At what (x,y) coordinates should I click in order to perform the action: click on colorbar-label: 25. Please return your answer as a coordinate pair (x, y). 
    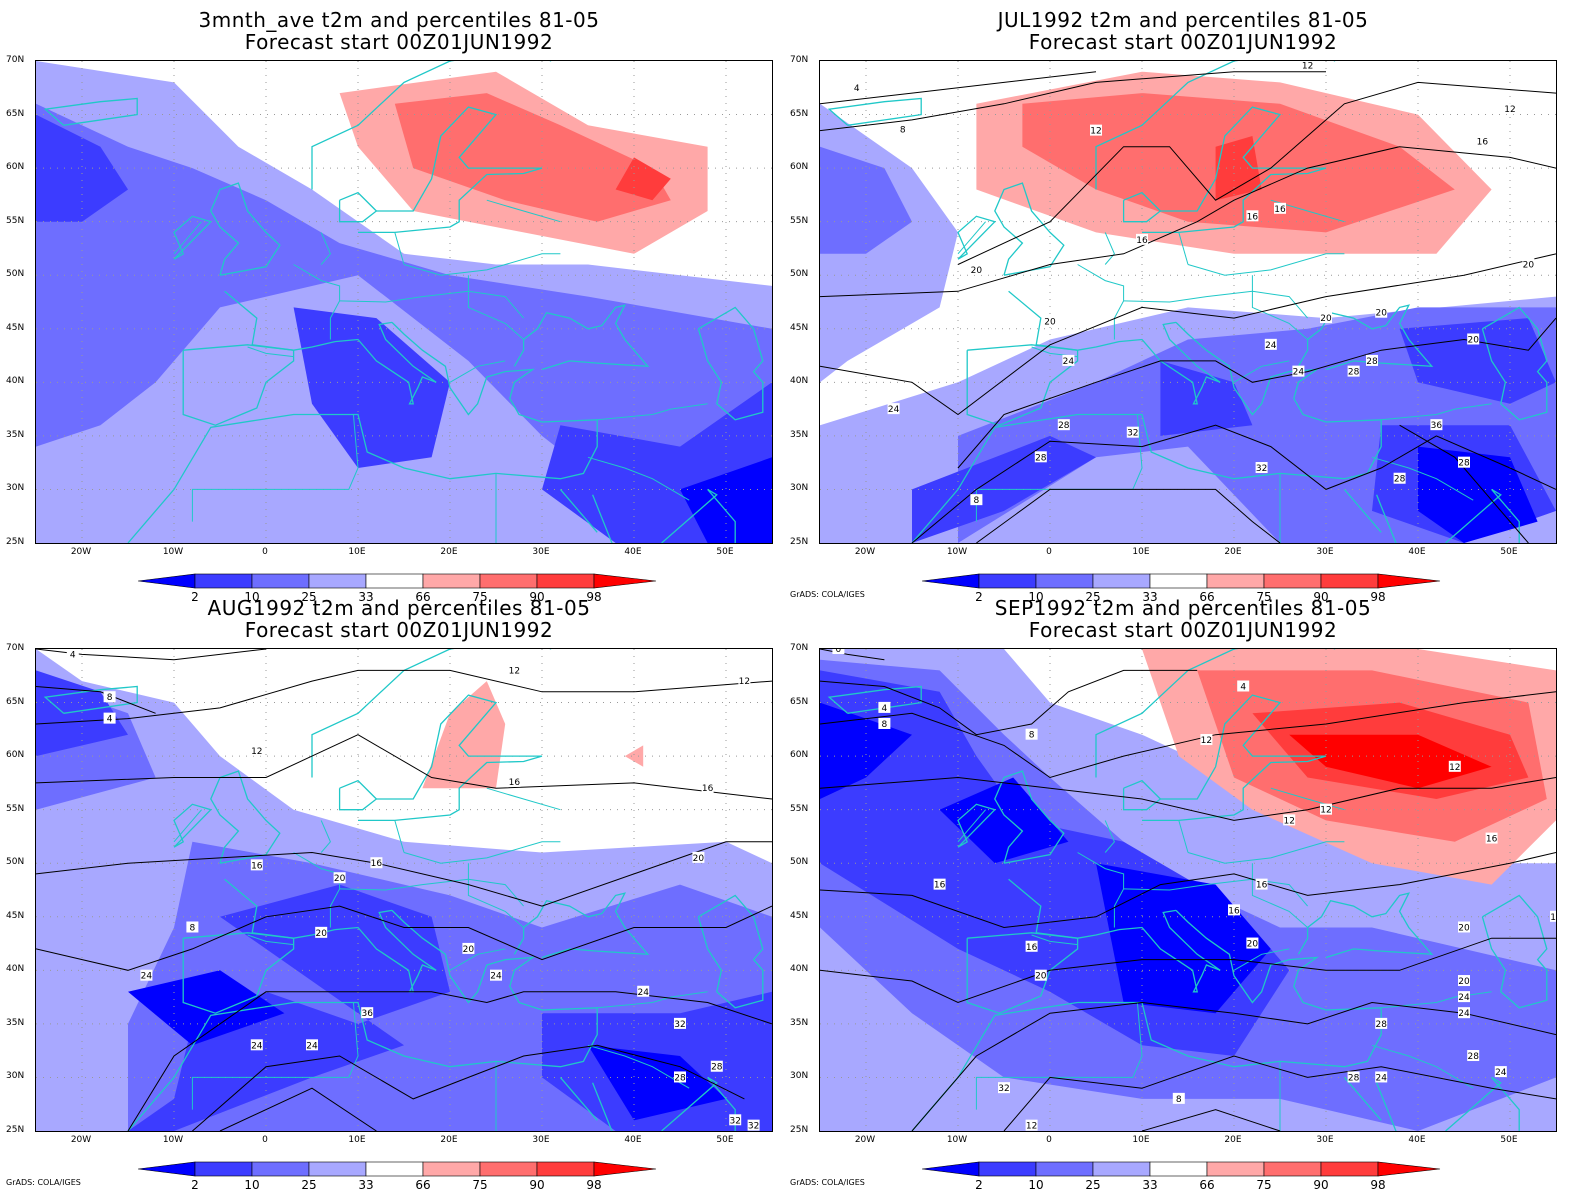
    Looking at the image, I should click on (1093, 1185).